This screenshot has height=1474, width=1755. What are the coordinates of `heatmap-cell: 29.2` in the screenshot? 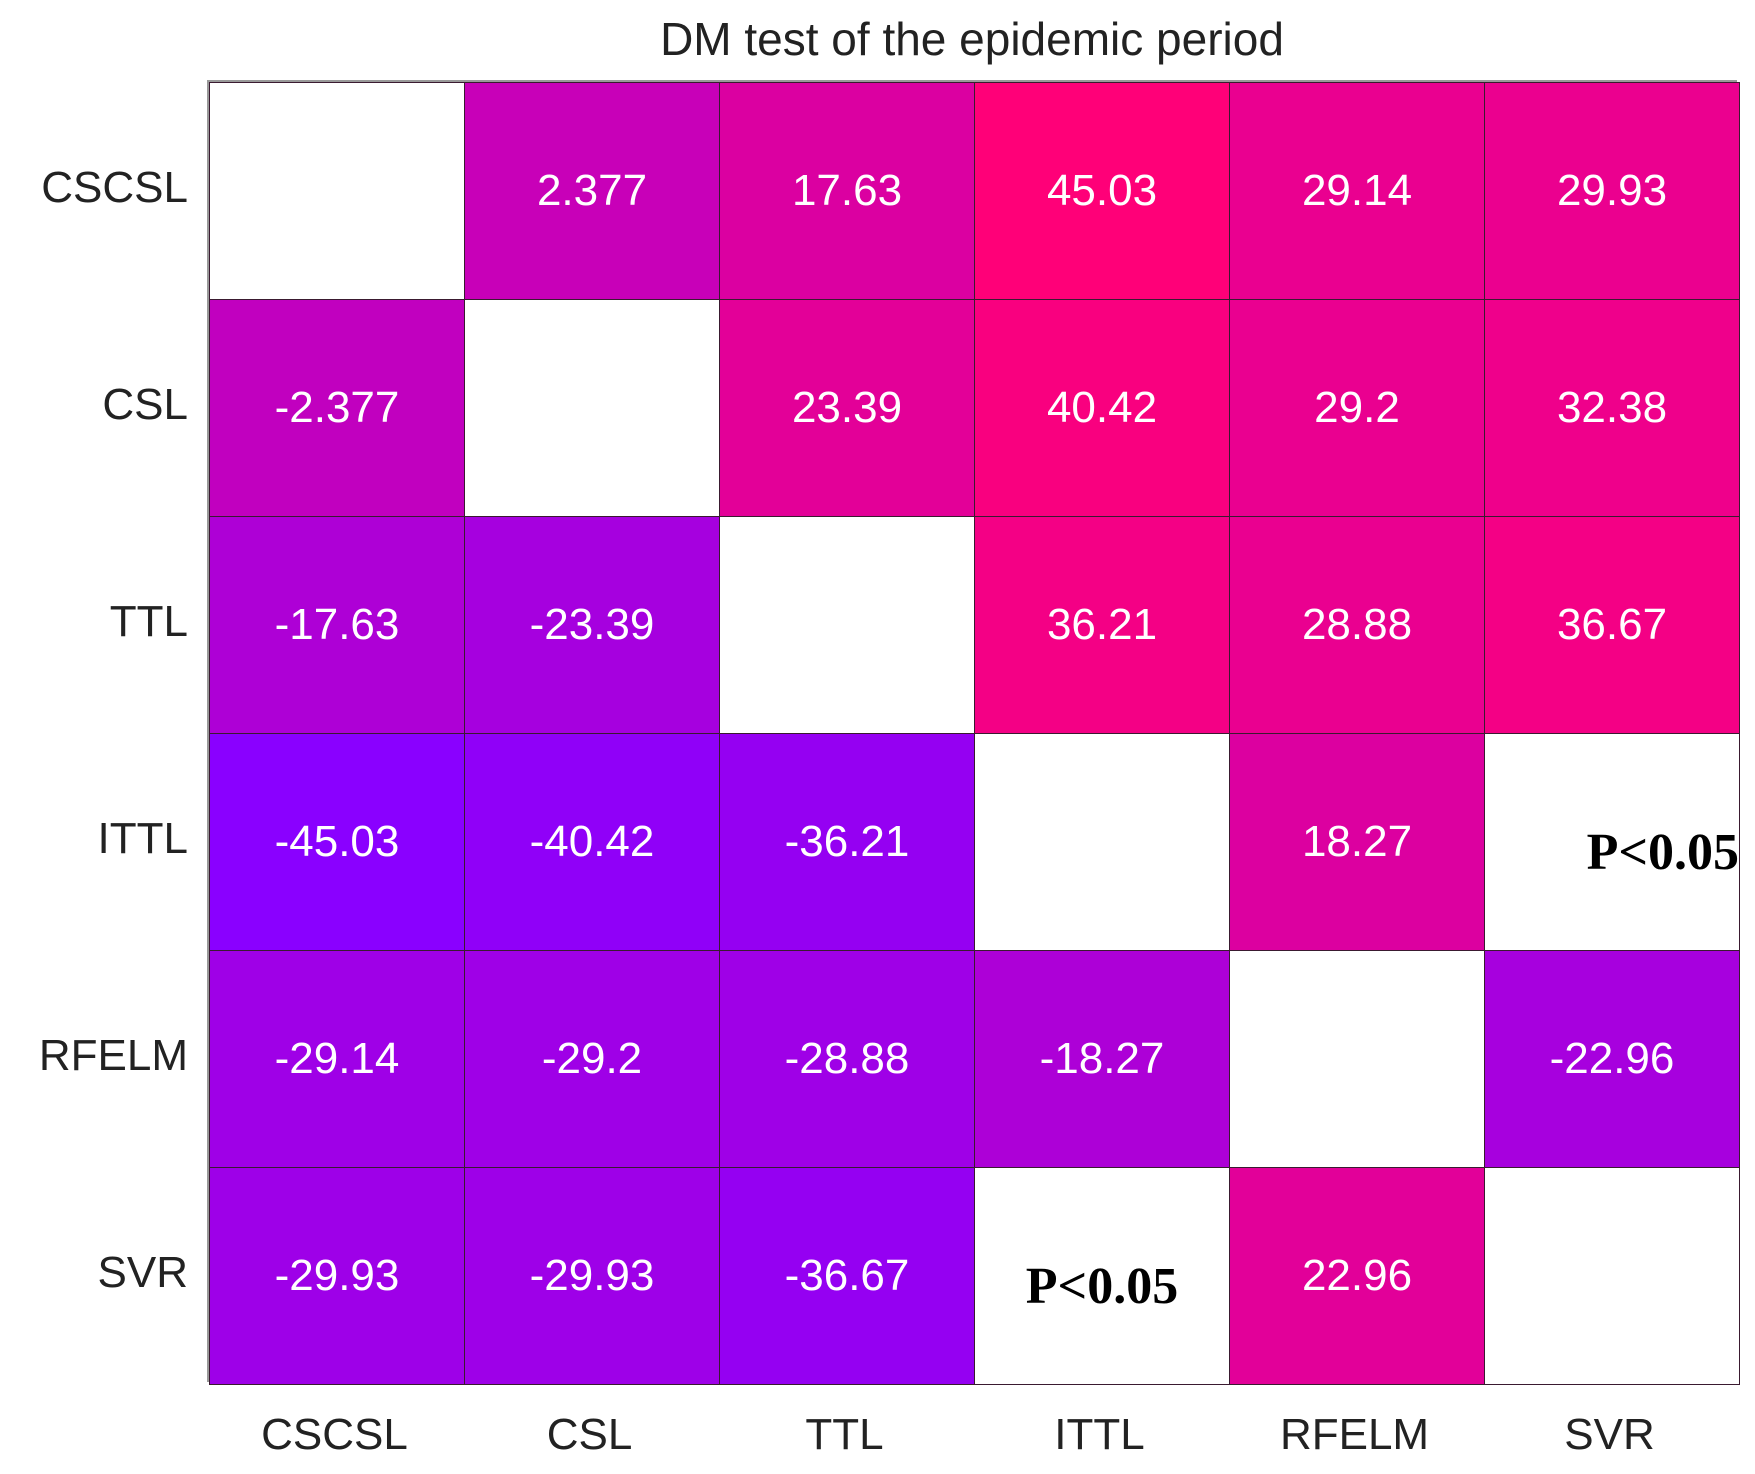 It's located at (1357, 408).